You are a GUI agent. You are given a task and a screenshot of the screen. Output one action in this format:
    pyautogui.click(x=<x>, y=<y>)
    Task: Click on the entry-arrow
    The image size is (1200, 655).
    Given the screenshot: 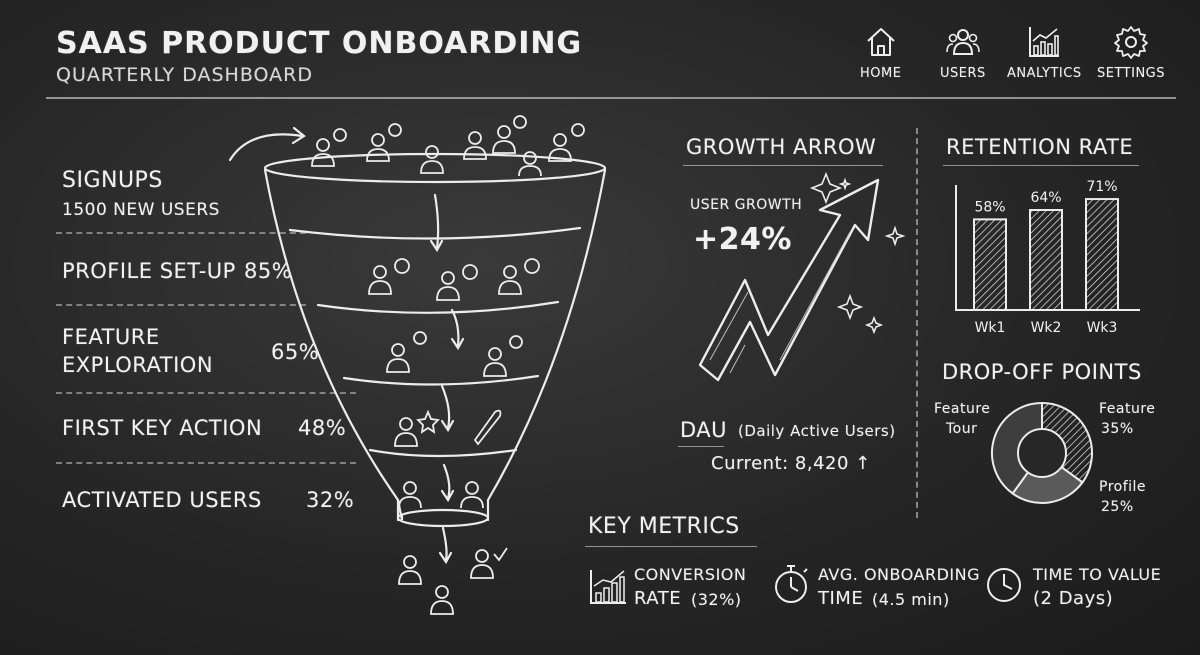 What is the action you would take?
    pyautogui.click(x=266, y=147)
    